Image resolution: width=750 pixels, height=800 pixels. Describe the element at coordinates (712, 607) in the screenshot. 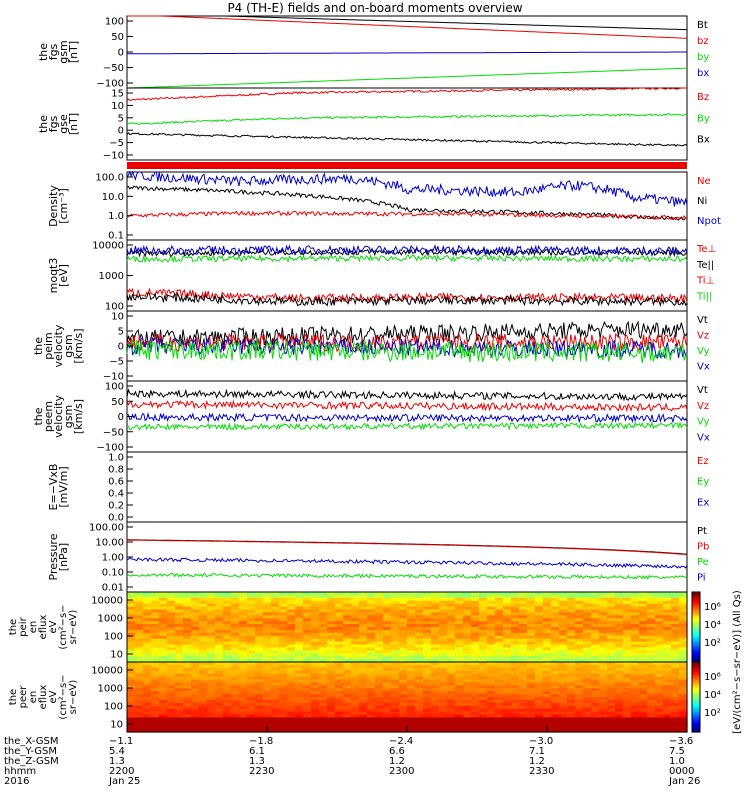

I see `colorbar-tick-label: 10⁶` at that location.